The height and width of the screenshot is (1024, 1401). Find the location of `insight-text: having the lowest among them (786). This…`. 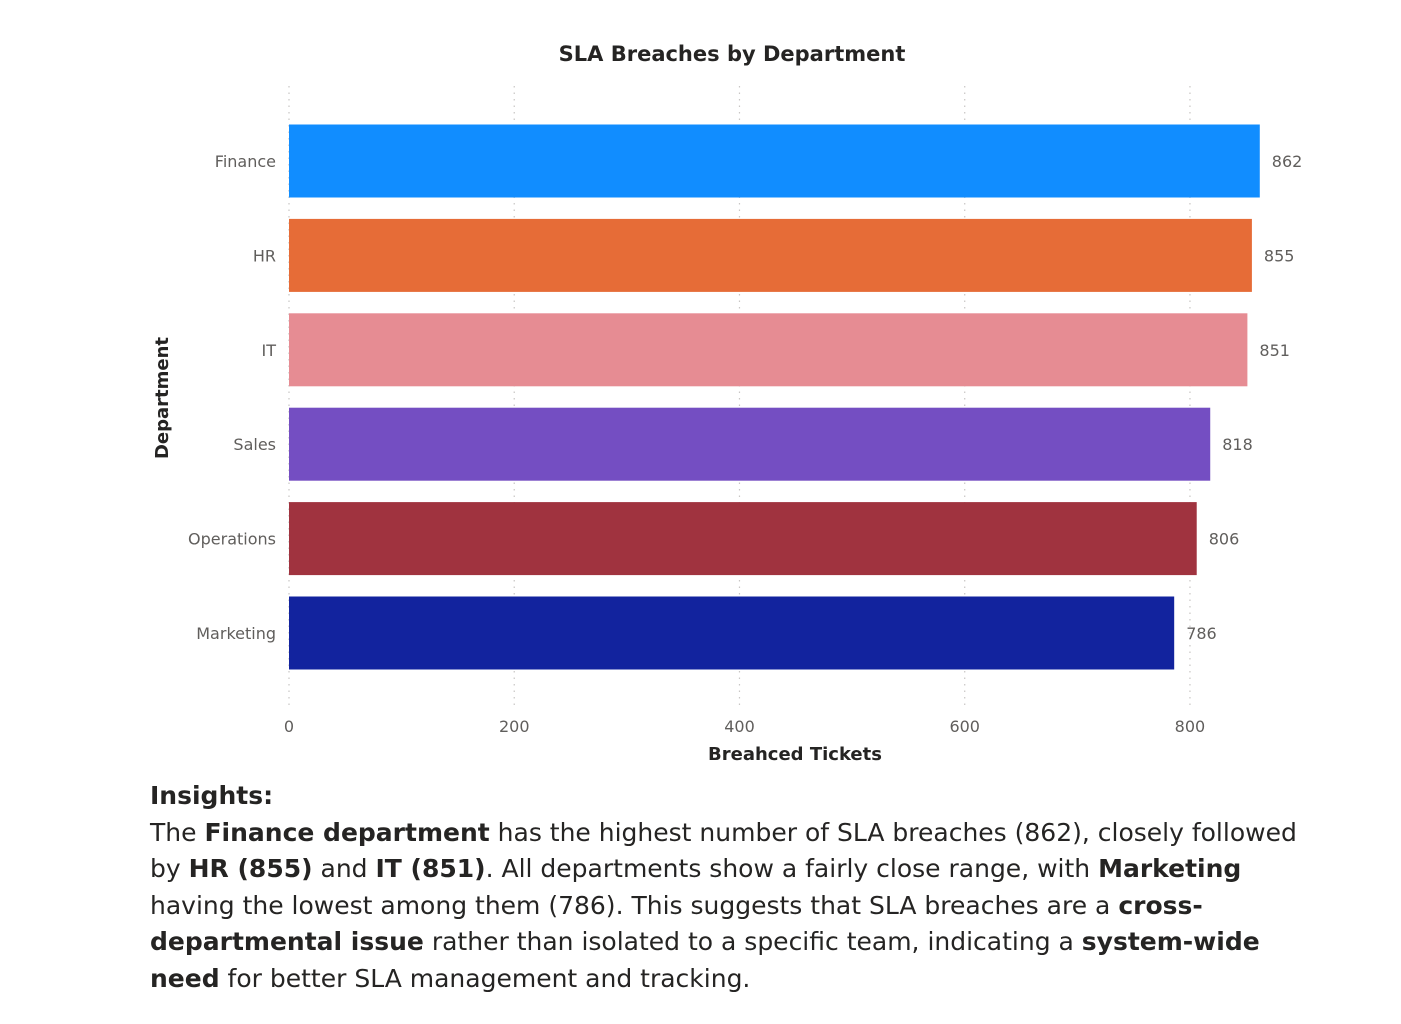

insight-text: having the lowest among them (786). This… is located at coordinates (634, 905).